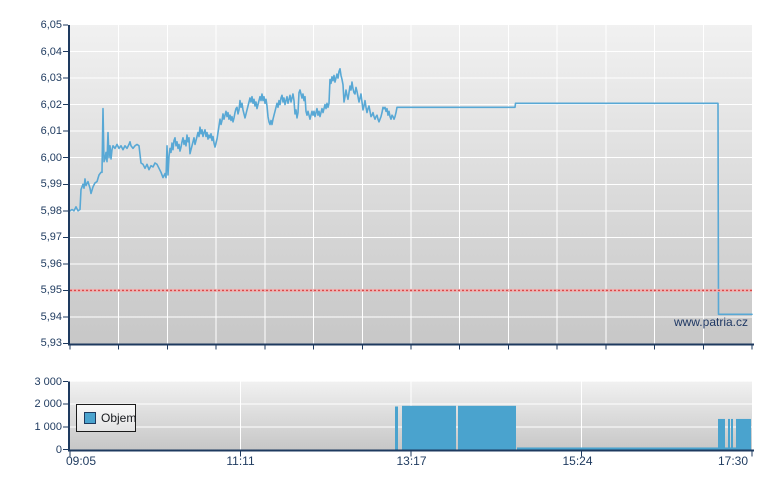 Image resolution: width=780 pixels, height=490 pixels. I want to click on volume-axis-label: 0, so click(58, 450).